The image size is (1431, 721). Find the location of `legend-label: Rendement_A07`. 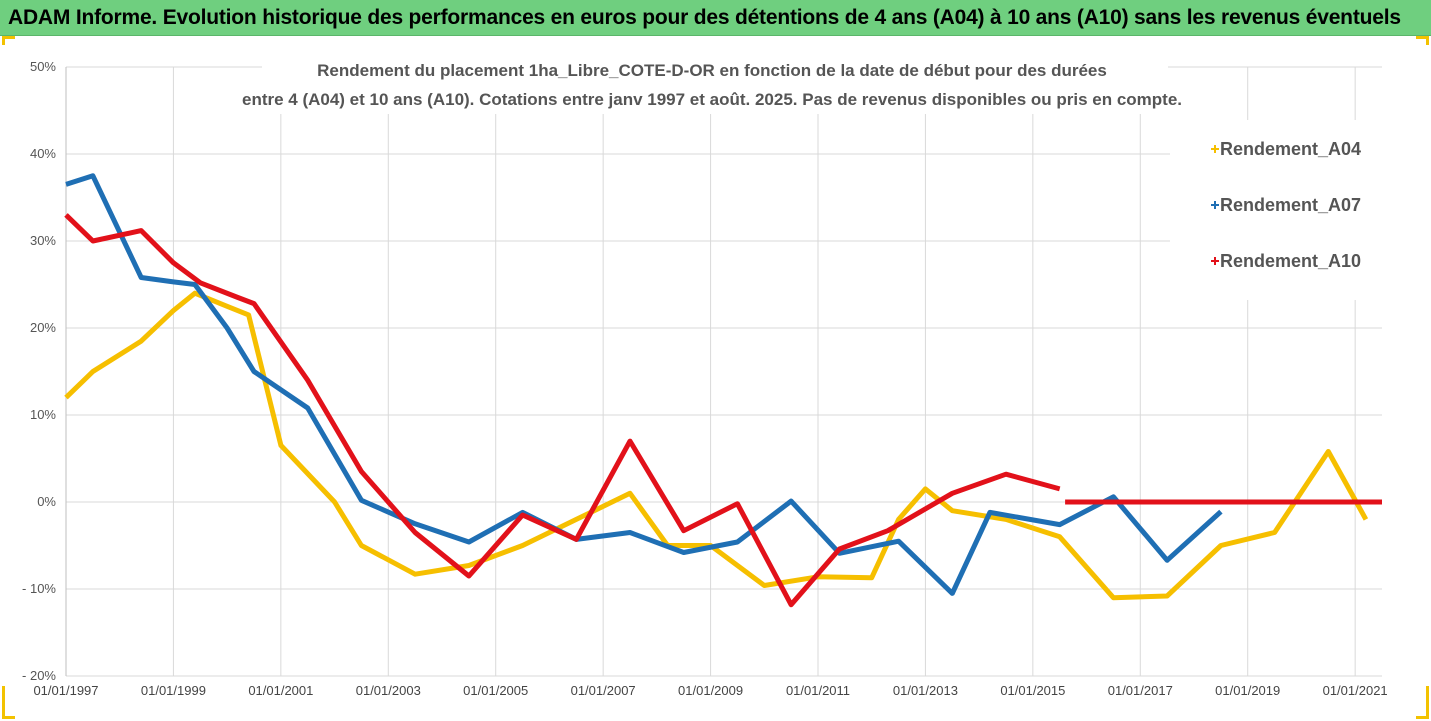

legend-label: Rendement_A07 is located at coordinates (1290, 205).